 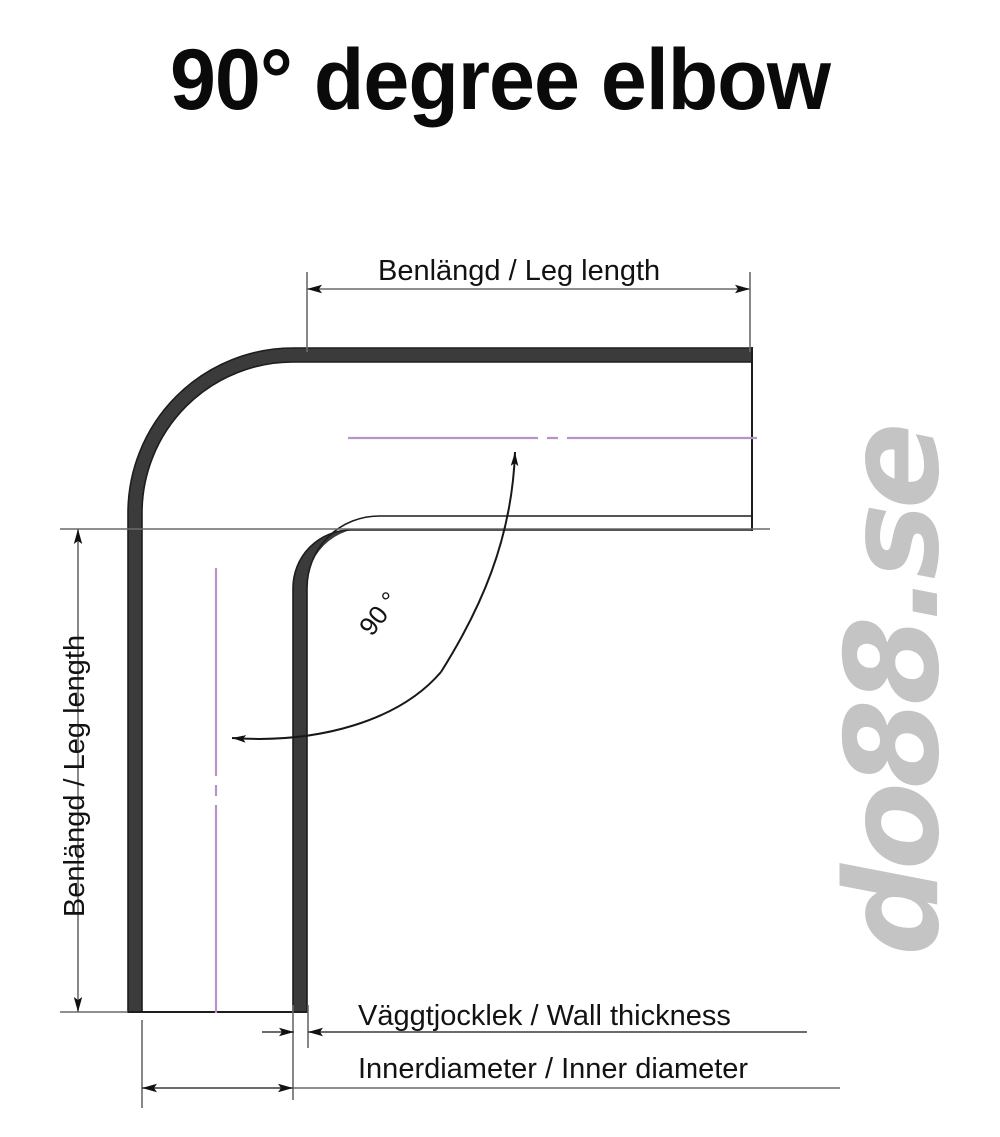 What do you see at coordinates (375, 597) in the screenshot?
I see `dimension-angle-arc` at bounding box center [375, 597].